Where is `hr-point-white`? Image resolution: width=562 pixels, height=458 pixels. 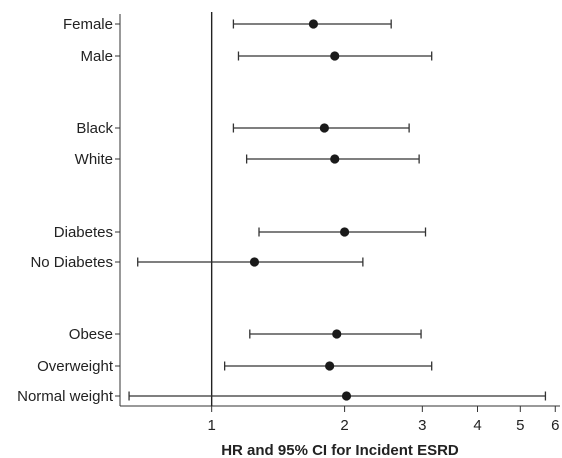
hr-point-white is located at coordinates (335, 159).